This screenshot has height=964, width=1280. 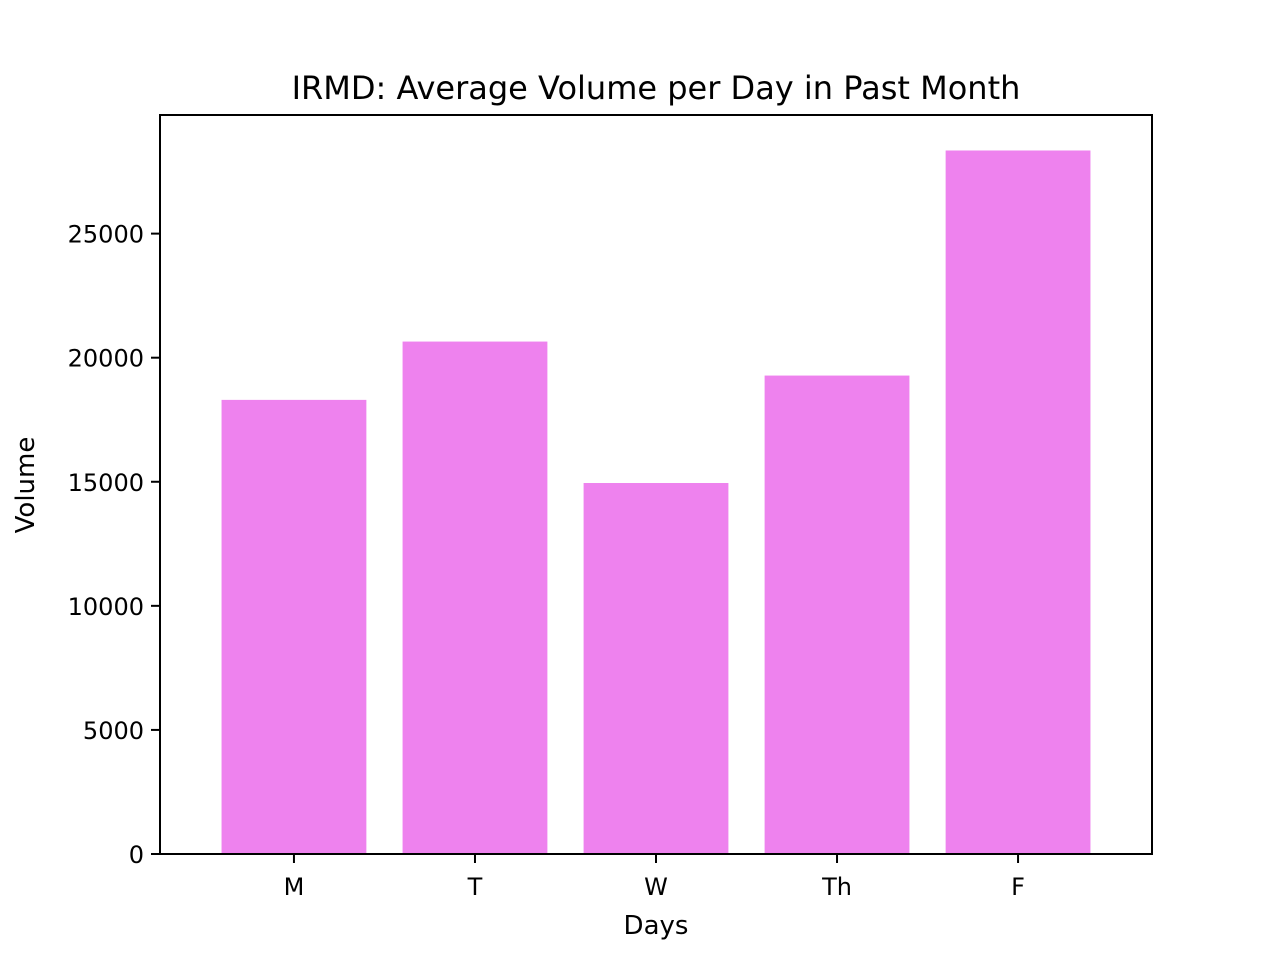 What do you see at coordinates (836, 887) in the screenshot?
I see `x-tick-label: Th` at bounding box center [836, 887].